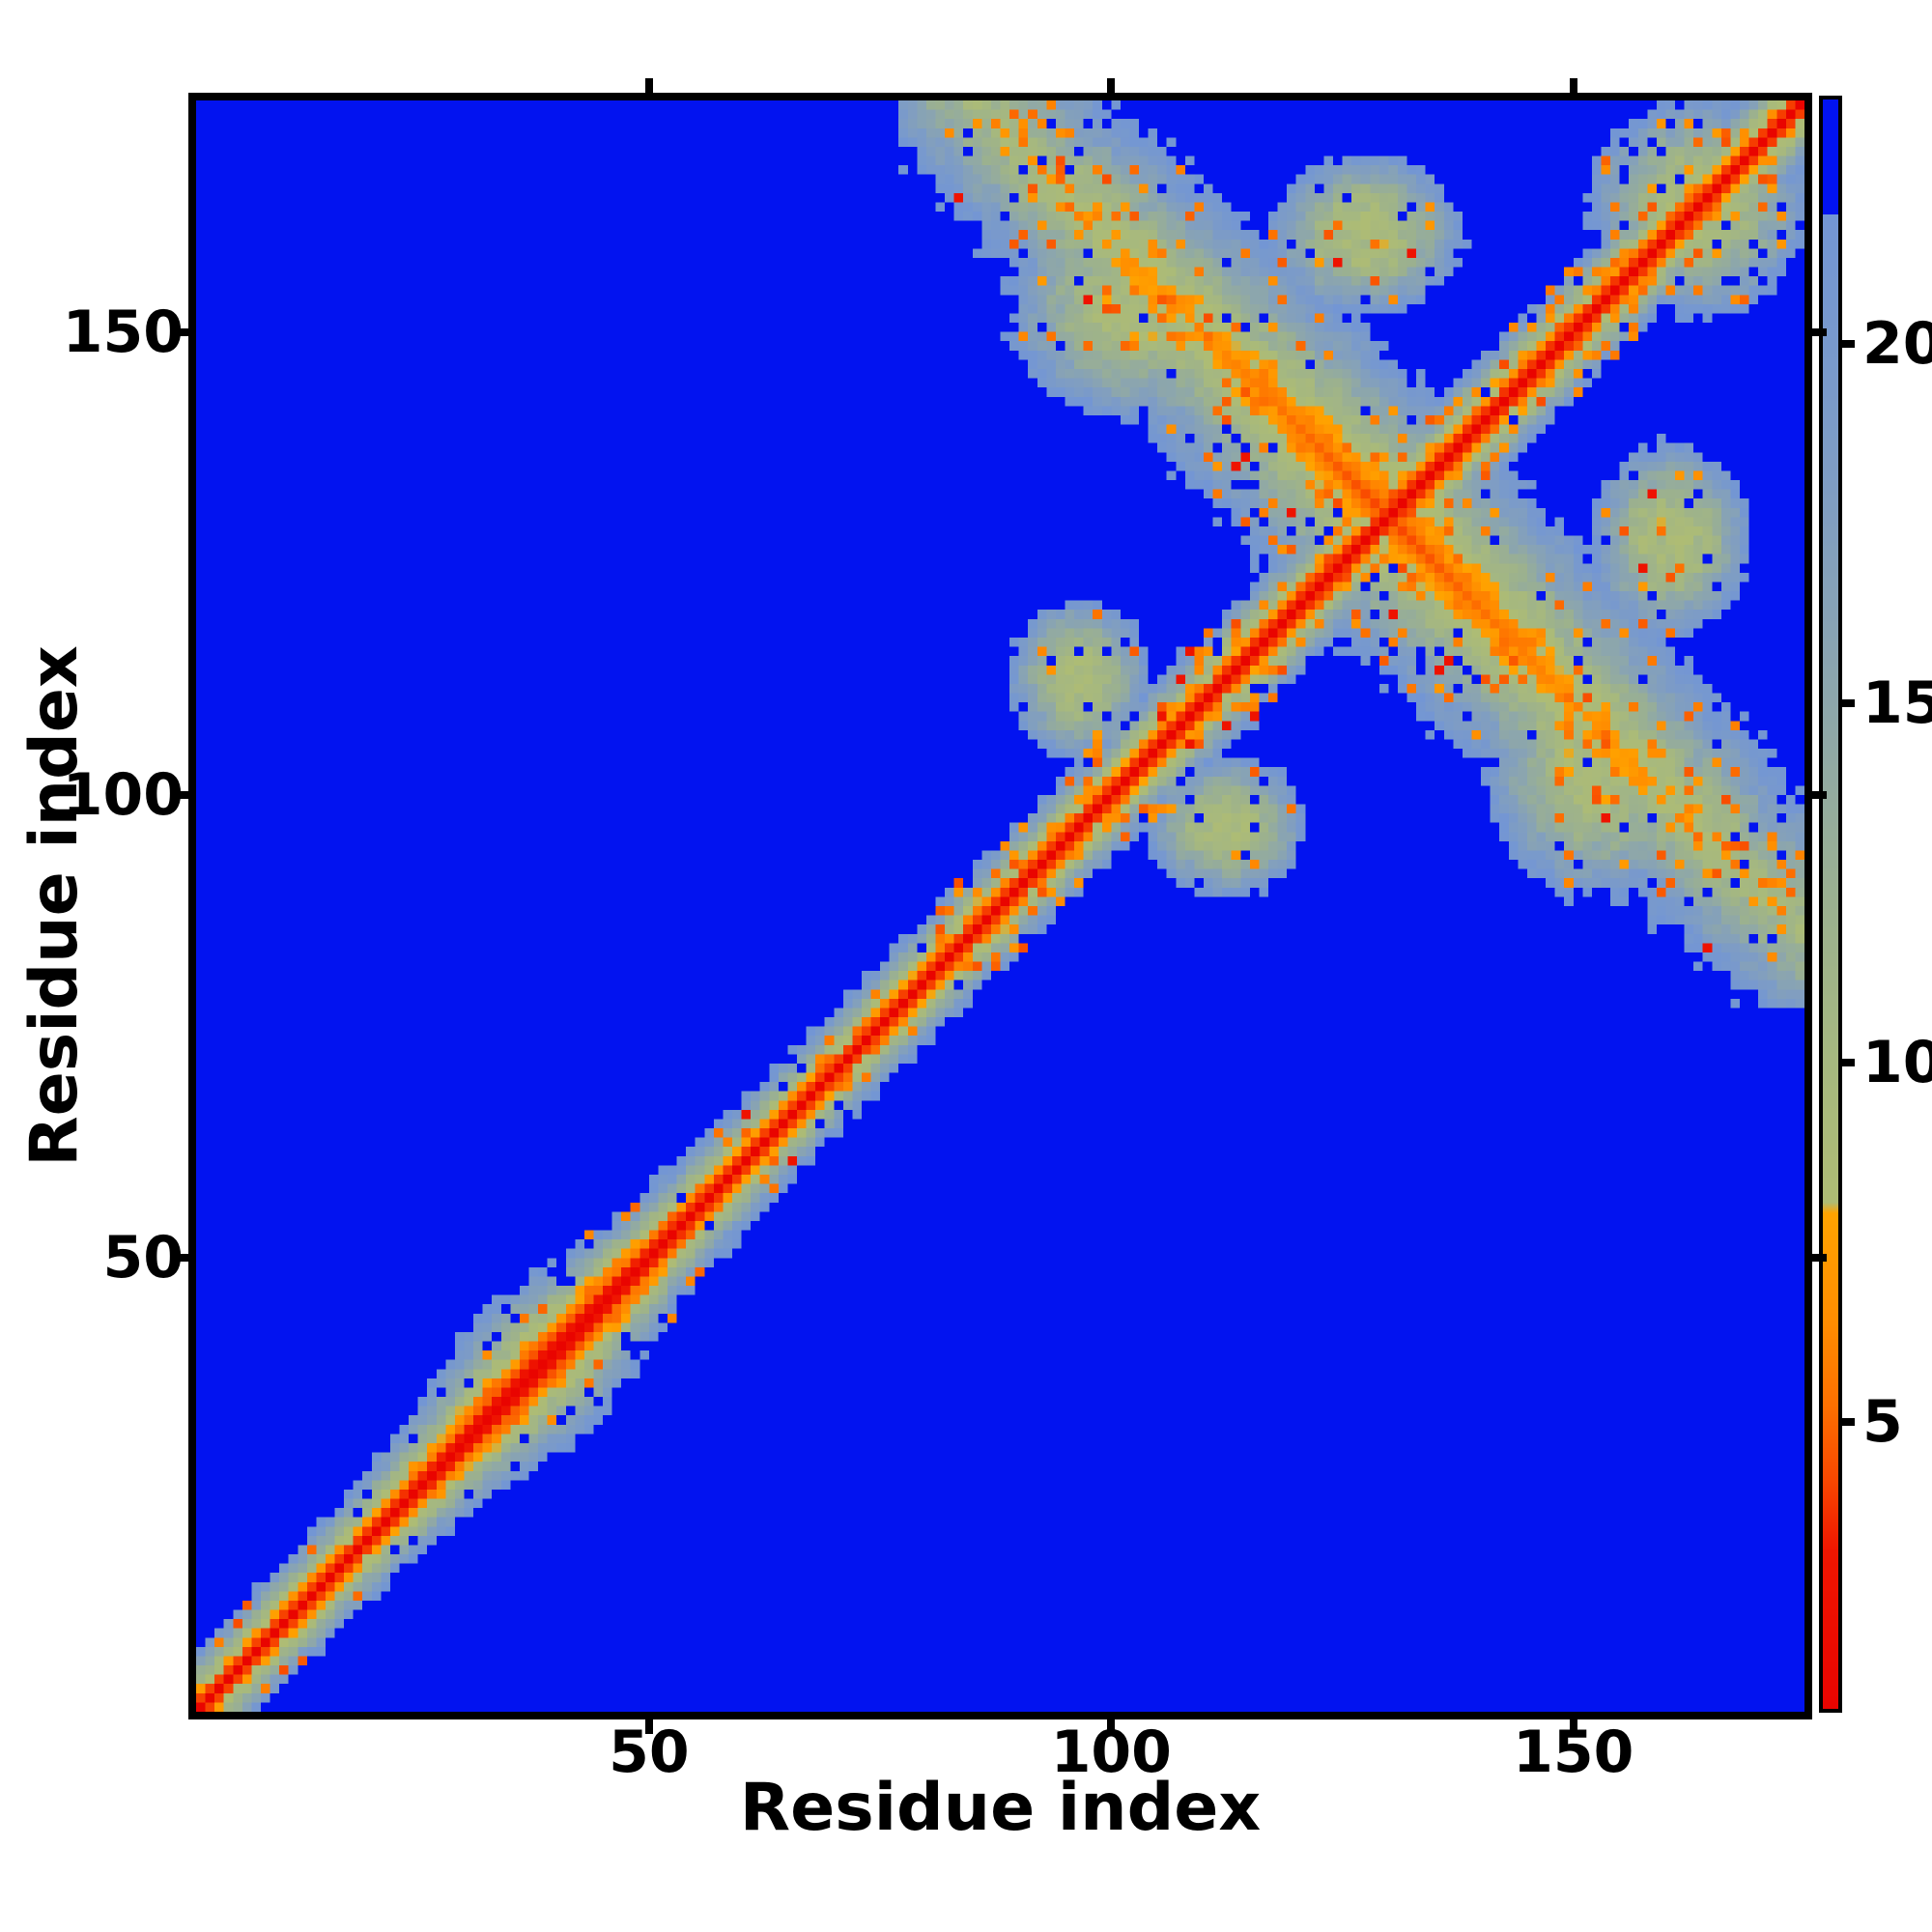  I want to click on y-tick-label: 150, so click(123, 332).